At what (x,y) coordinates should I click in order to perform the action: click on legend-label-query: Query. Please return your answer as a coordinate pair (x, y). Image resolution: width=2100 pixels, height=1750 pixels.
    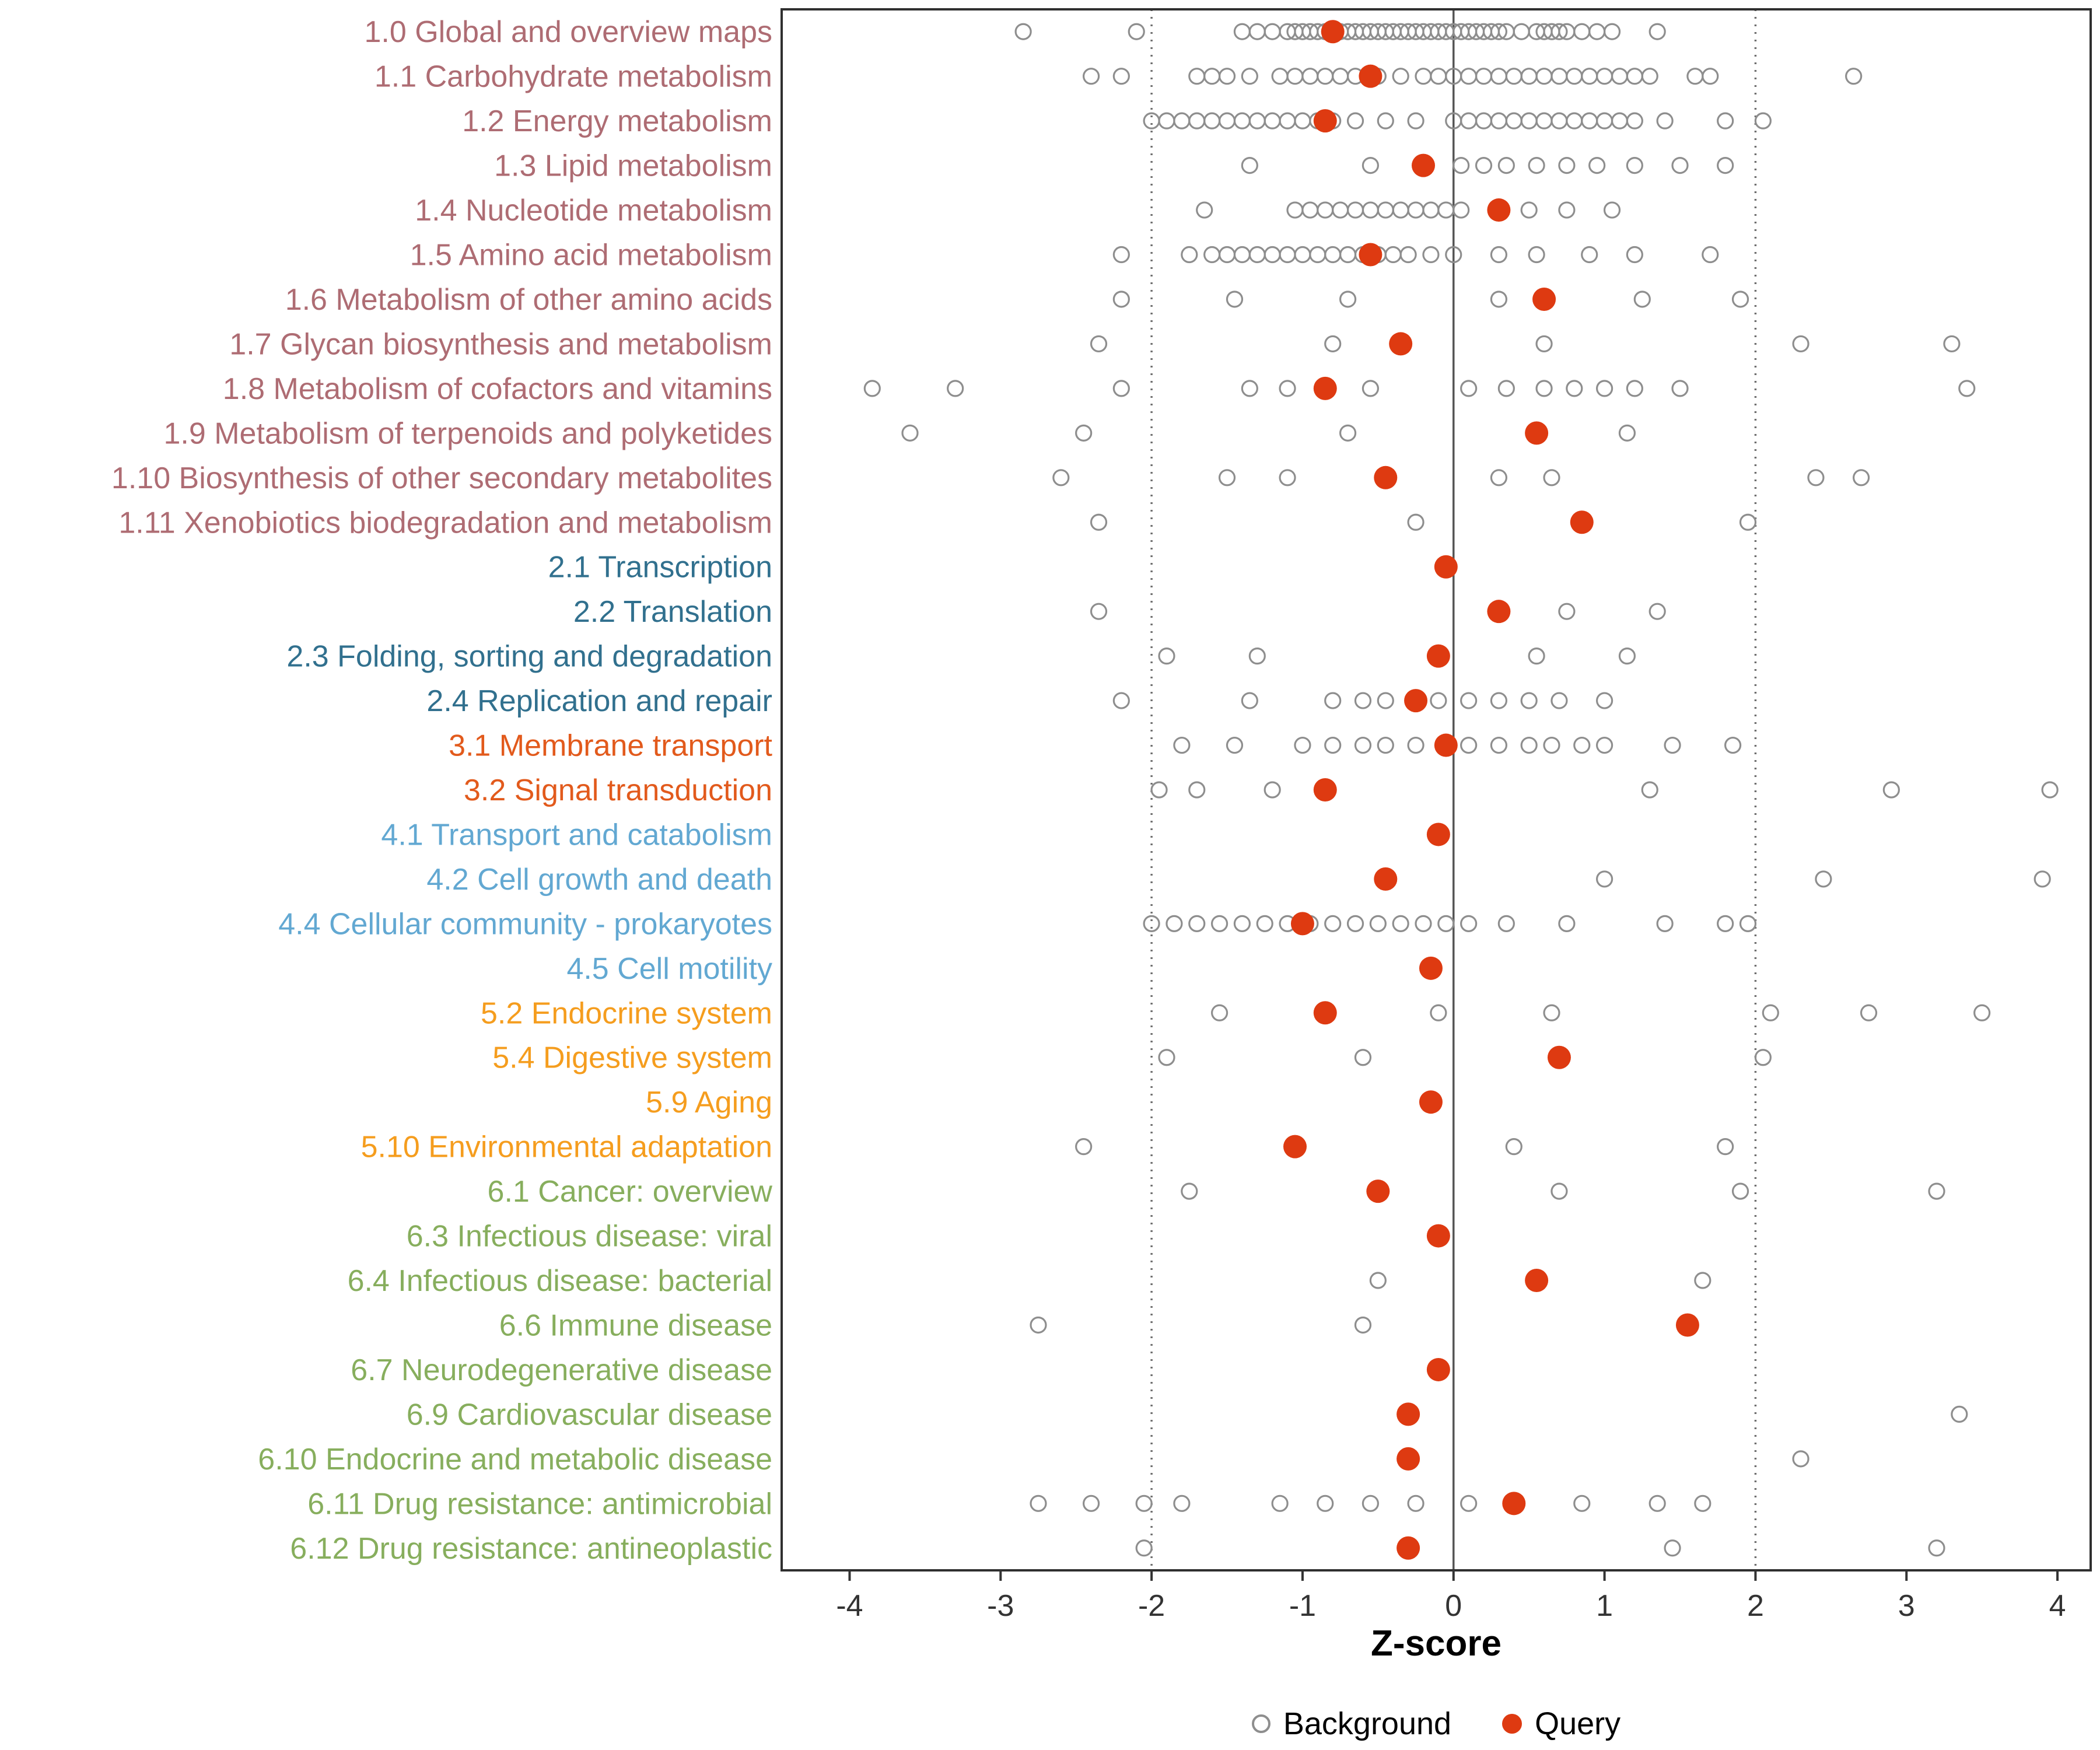
    Looking at the image, I should click on (1578, 1723).